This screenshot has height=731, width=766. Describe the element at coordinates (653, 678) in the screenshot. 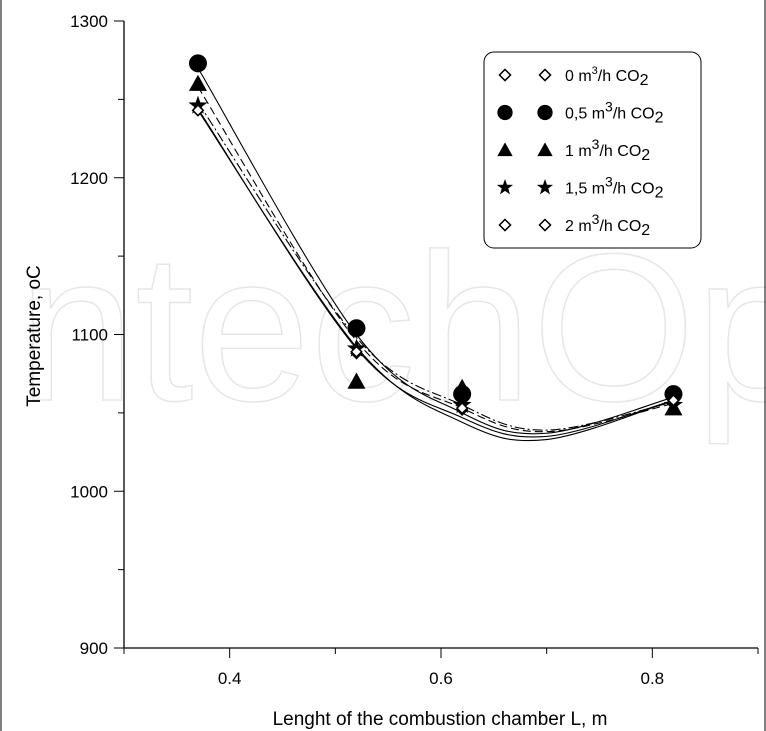

I see `x-tick-label: 0.8` at that location.